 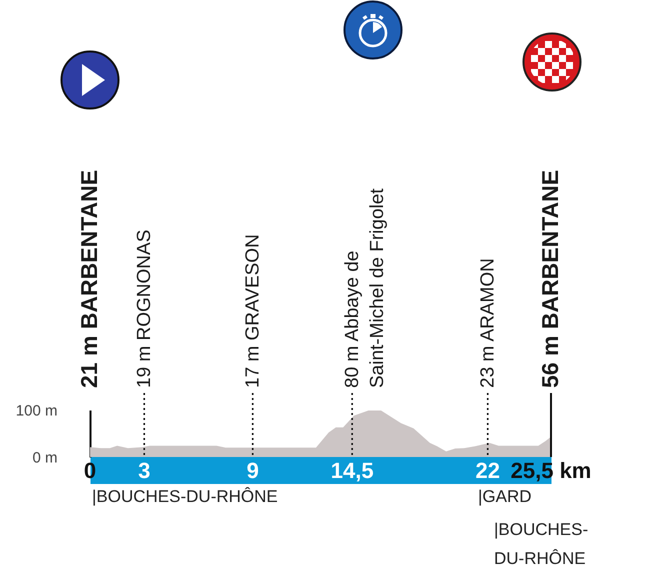 What do you see at coordinates (252, 470) in the screenshot?
I see `x-tick-label: 9` at bounding box center [252, 470].